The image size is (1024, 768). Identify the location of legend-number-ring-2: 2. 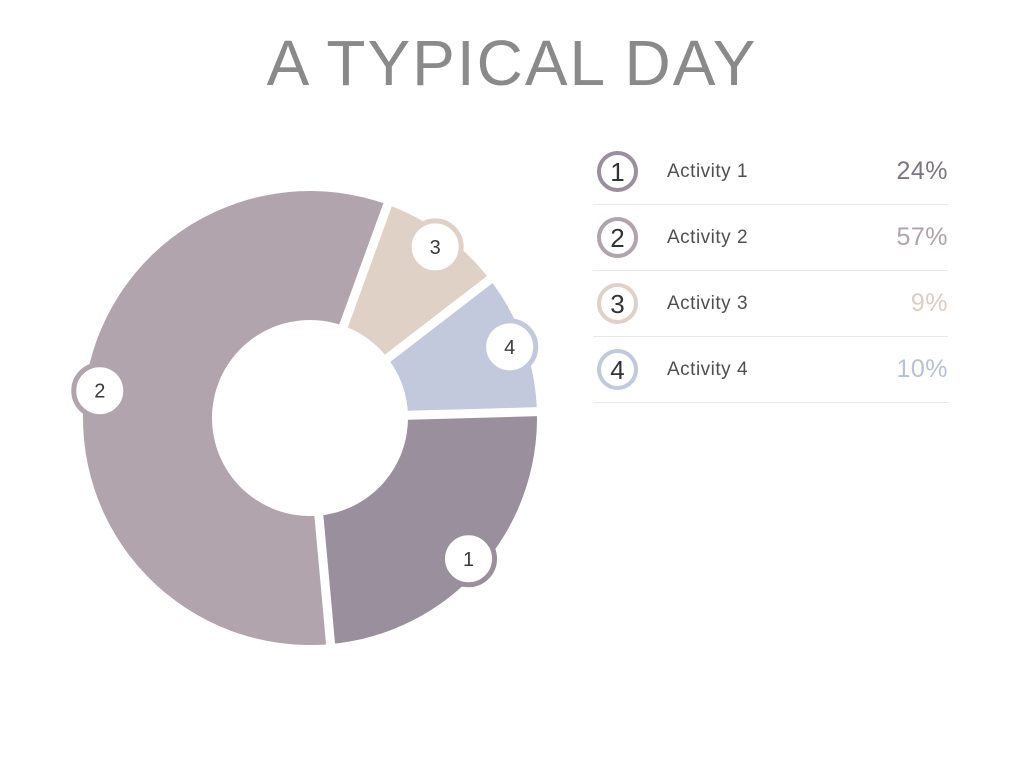
(617, 237).